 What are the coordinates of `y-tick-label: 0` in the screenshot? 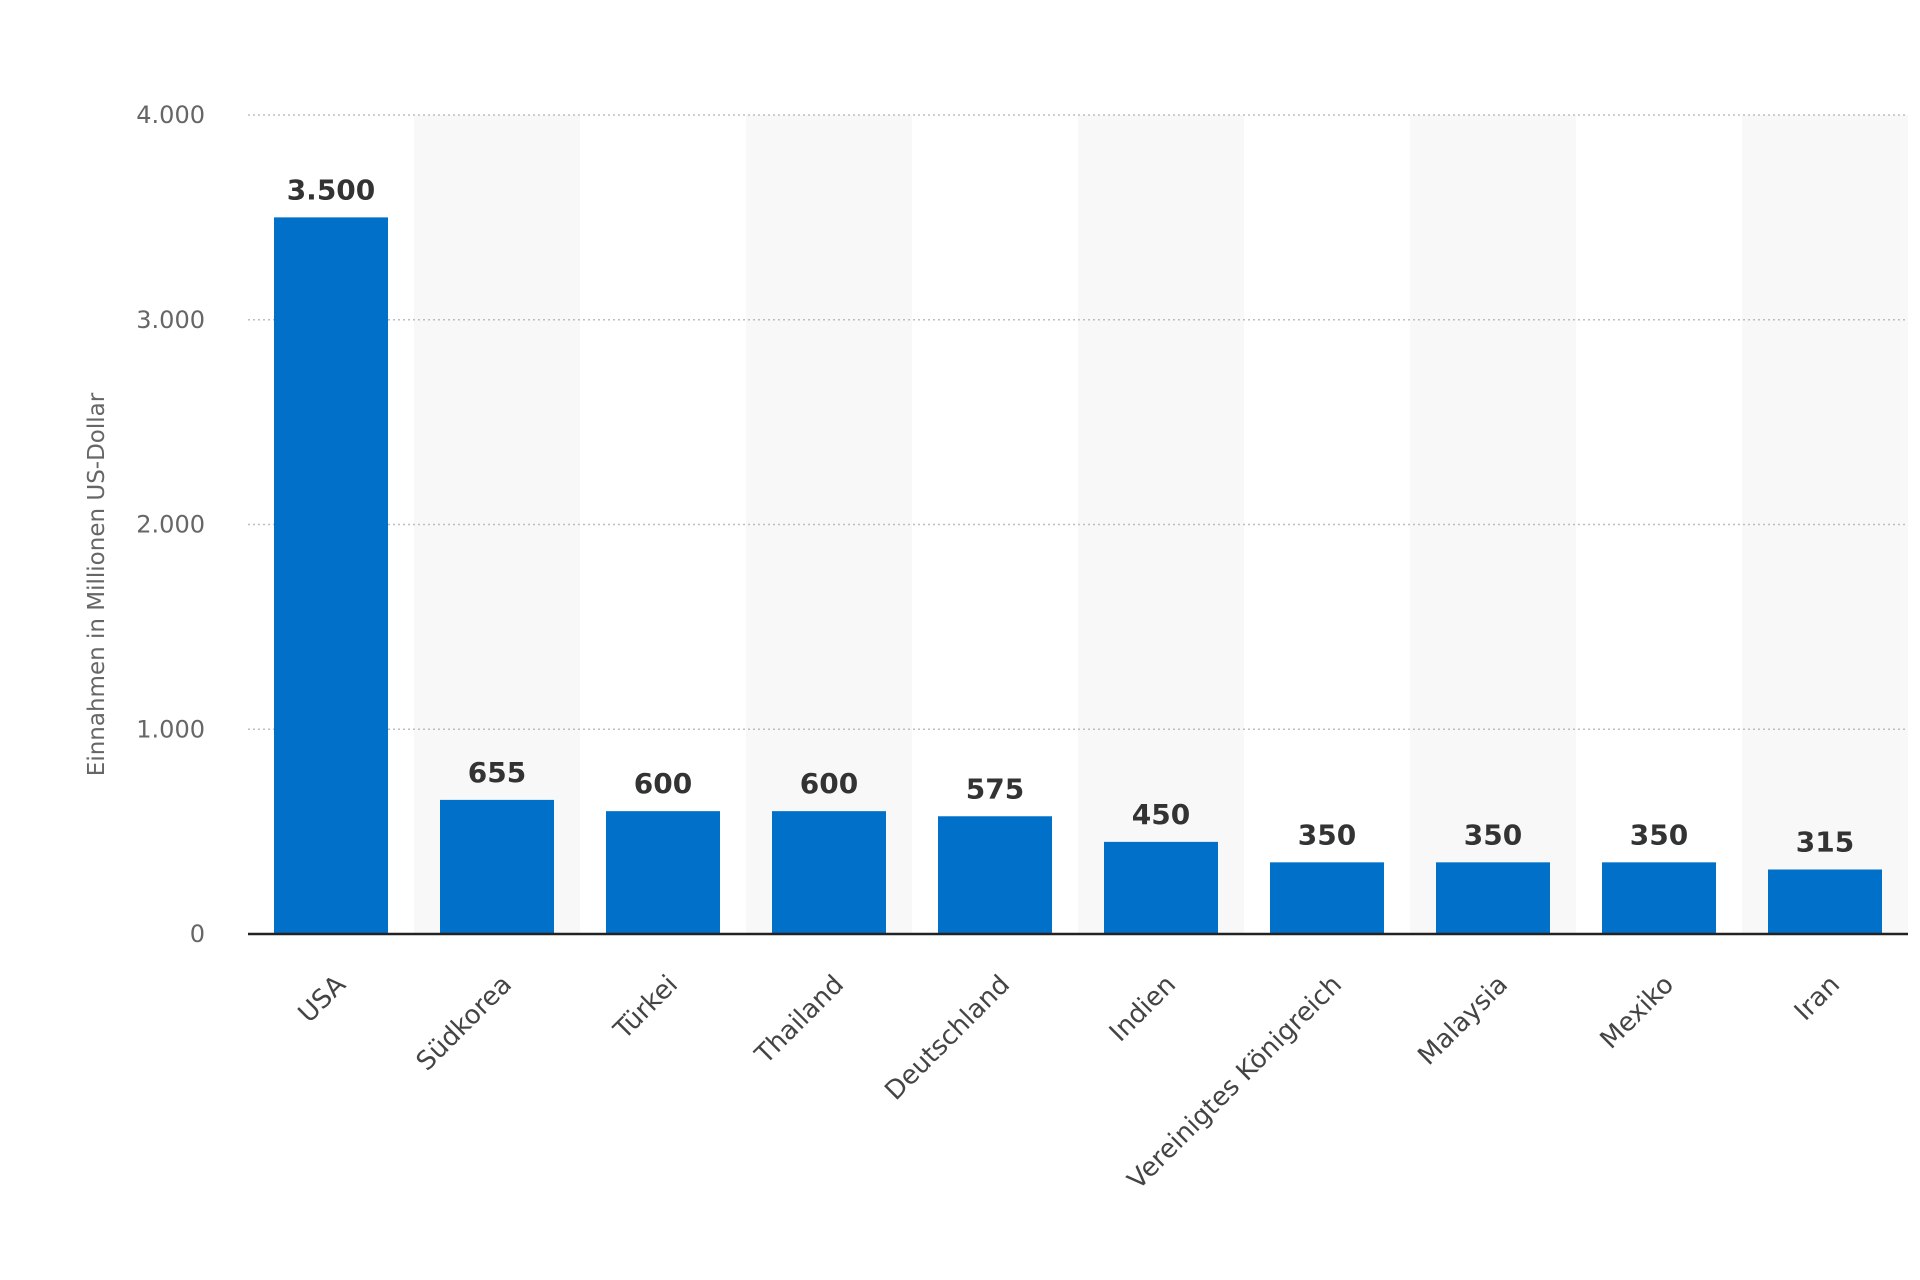 It's located at (197, 934).